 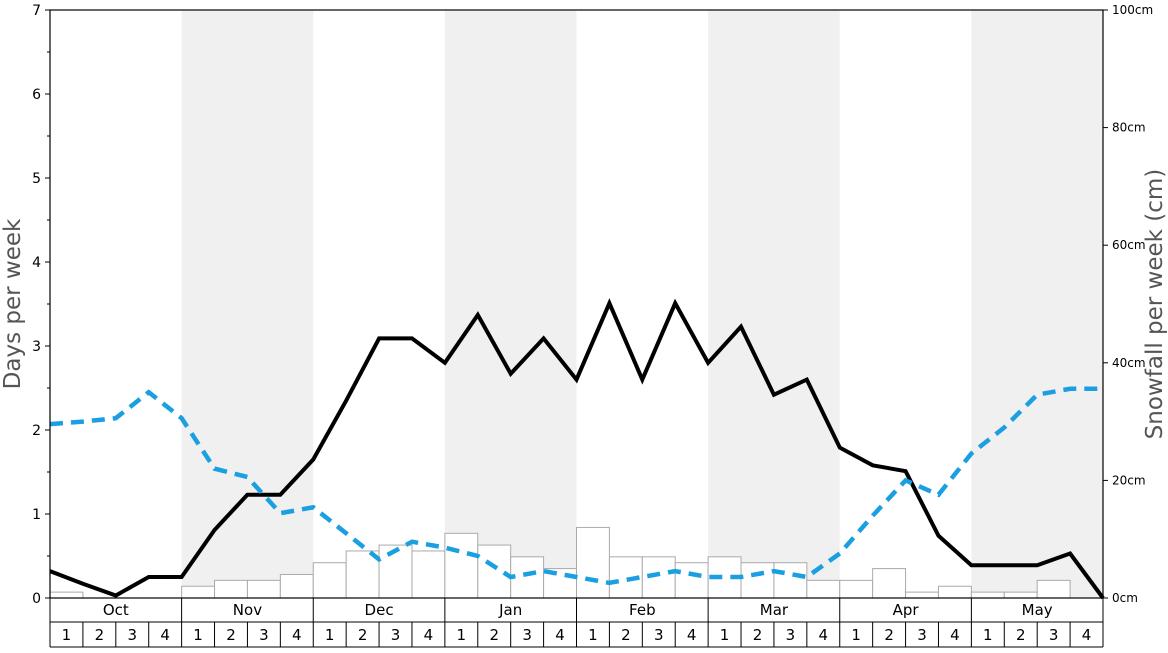 I want to click on y-tick-label: 2, so click(x=36, y=431).